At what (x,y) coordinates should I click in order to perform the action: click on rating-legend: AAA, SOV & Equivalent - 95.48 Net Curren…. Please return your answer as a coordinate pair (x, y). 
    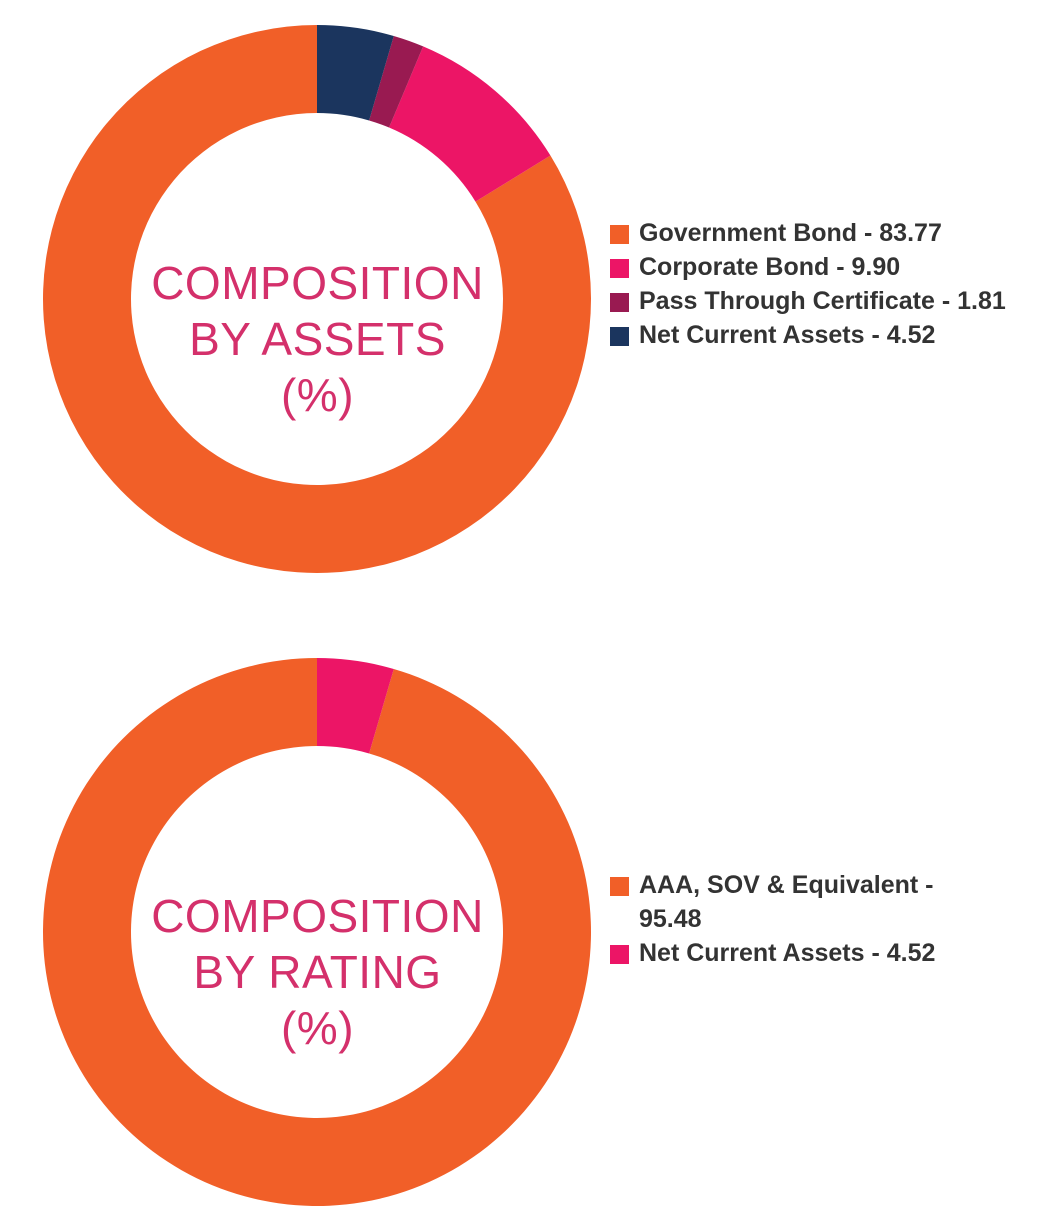
    Looking at the image, I should click on (830, 919).